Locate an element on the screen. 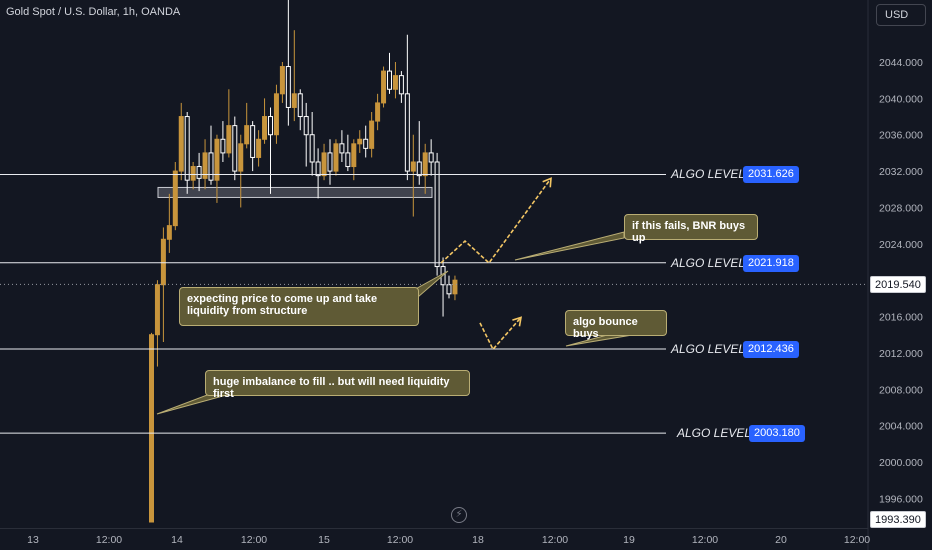 This screenshot has width=932, height=550. algo-level-value: 2031.626 is located at coordinates (771, 174).